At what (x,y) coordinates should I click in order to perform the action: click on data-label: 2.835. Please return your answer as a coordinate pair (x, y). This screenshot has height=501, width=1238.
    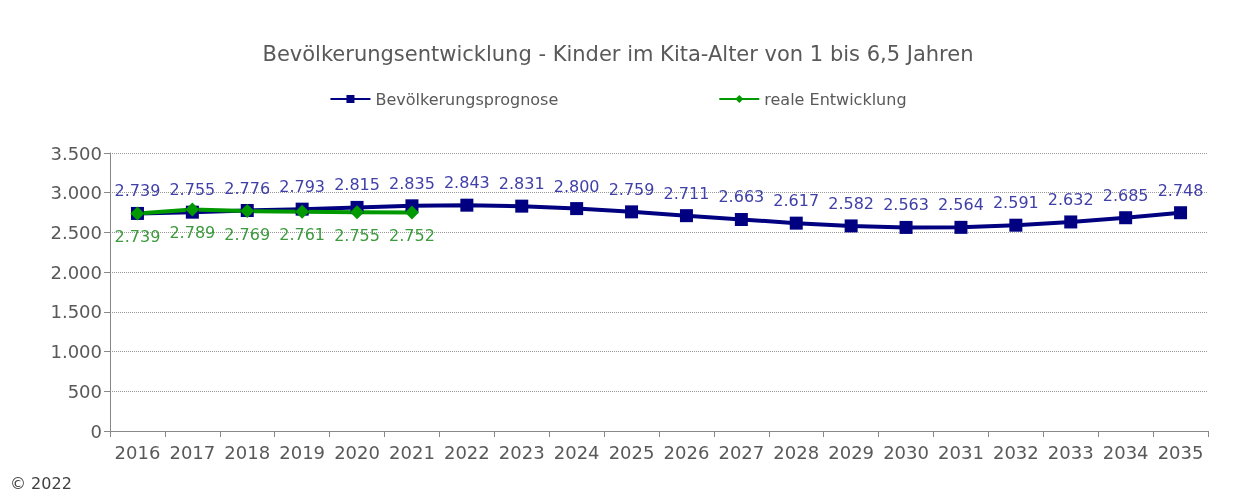
    Looking at the image, I should click on (412, 183).